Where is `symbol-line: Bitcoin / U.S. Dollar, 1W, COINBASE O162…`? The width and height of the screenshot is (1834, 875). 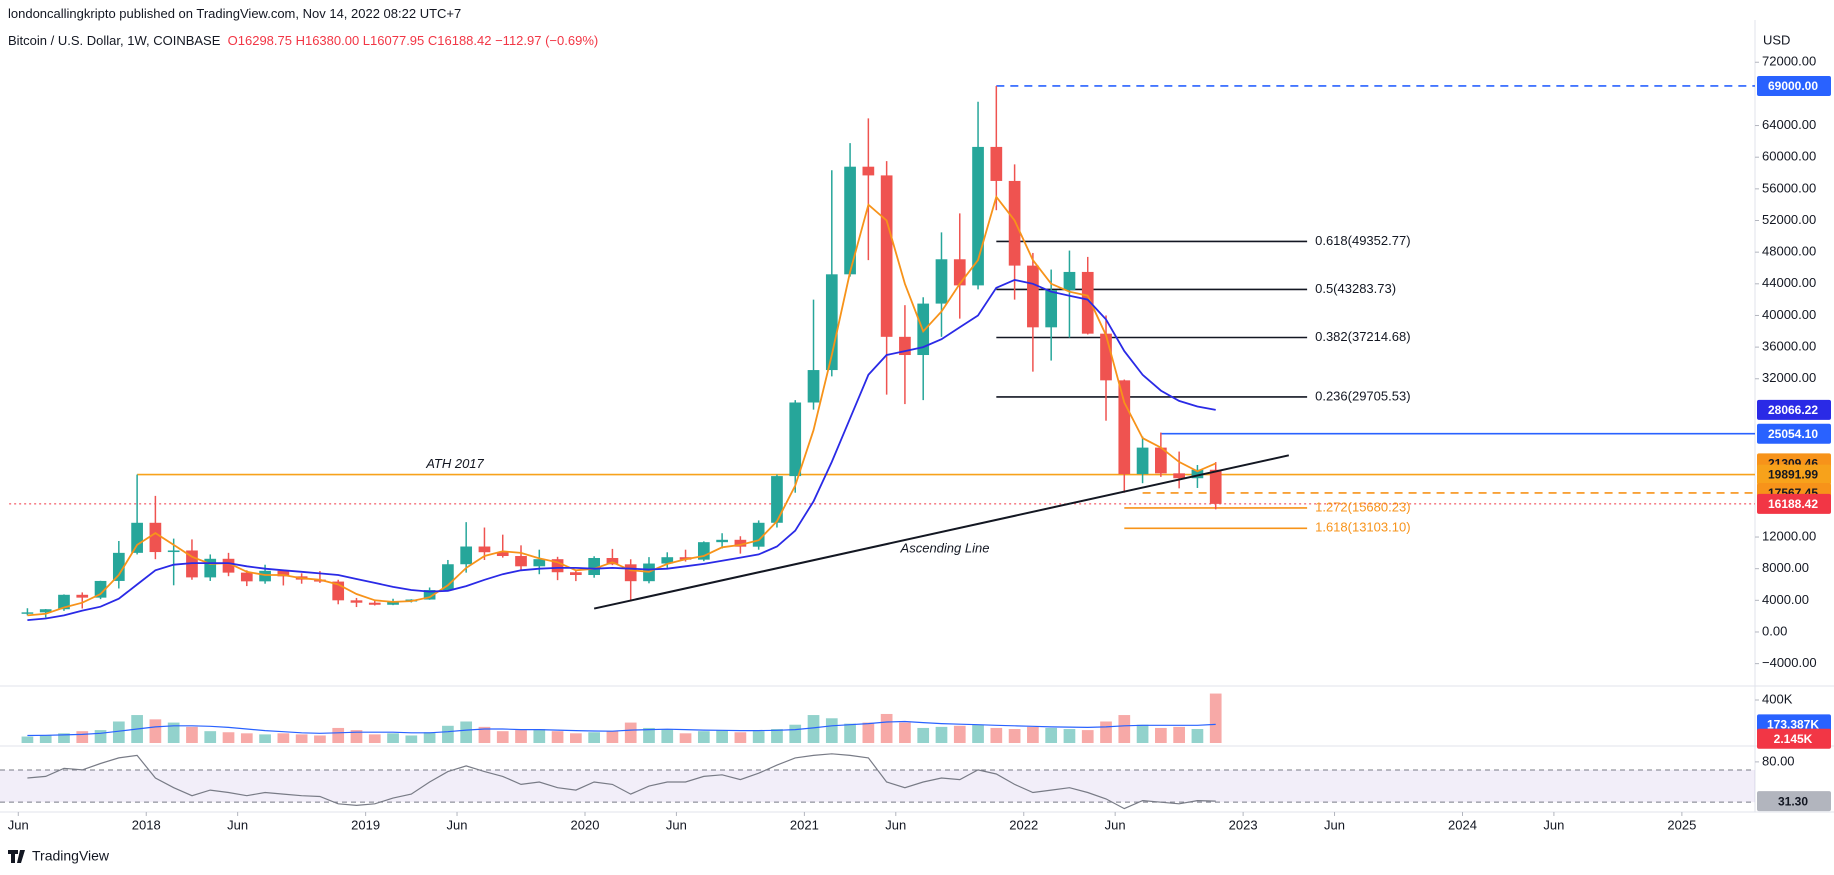 symbol-line: Bitcoin / U.S. Dollar, 1W, COINBASE O162… is located at coordinates (303, 40).